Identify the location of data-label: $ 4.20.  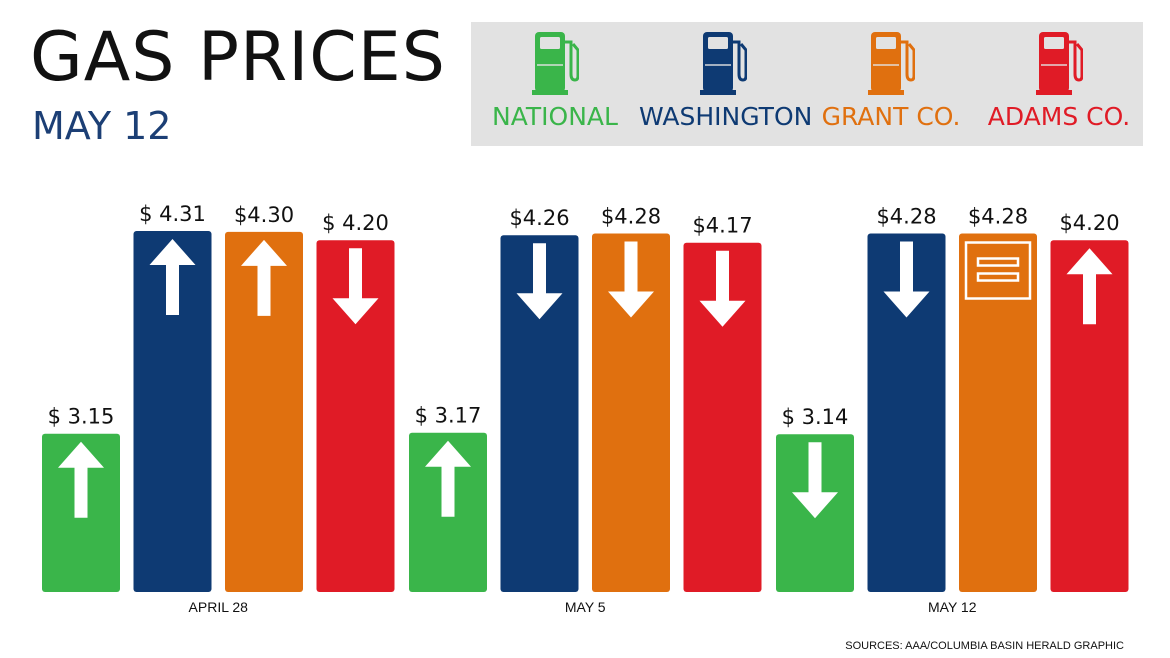
(355, 223).